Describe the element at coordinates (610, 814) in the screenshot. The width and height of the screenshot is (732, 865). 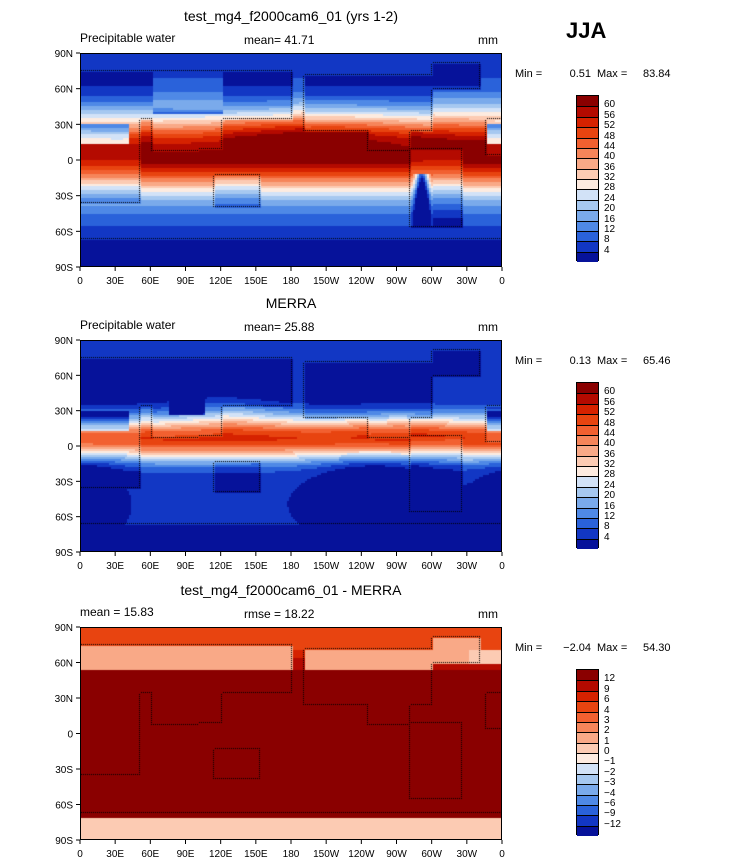
I see `colorbar-level-label: −9` at that location.